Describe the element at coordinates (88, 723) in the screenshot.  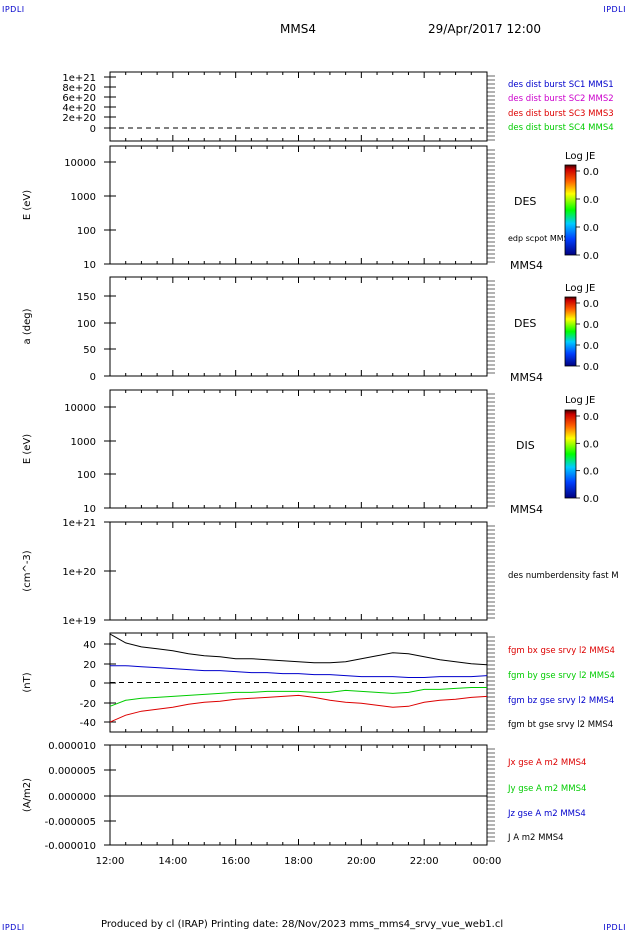
I see `y-tick-label: -40` at that location.